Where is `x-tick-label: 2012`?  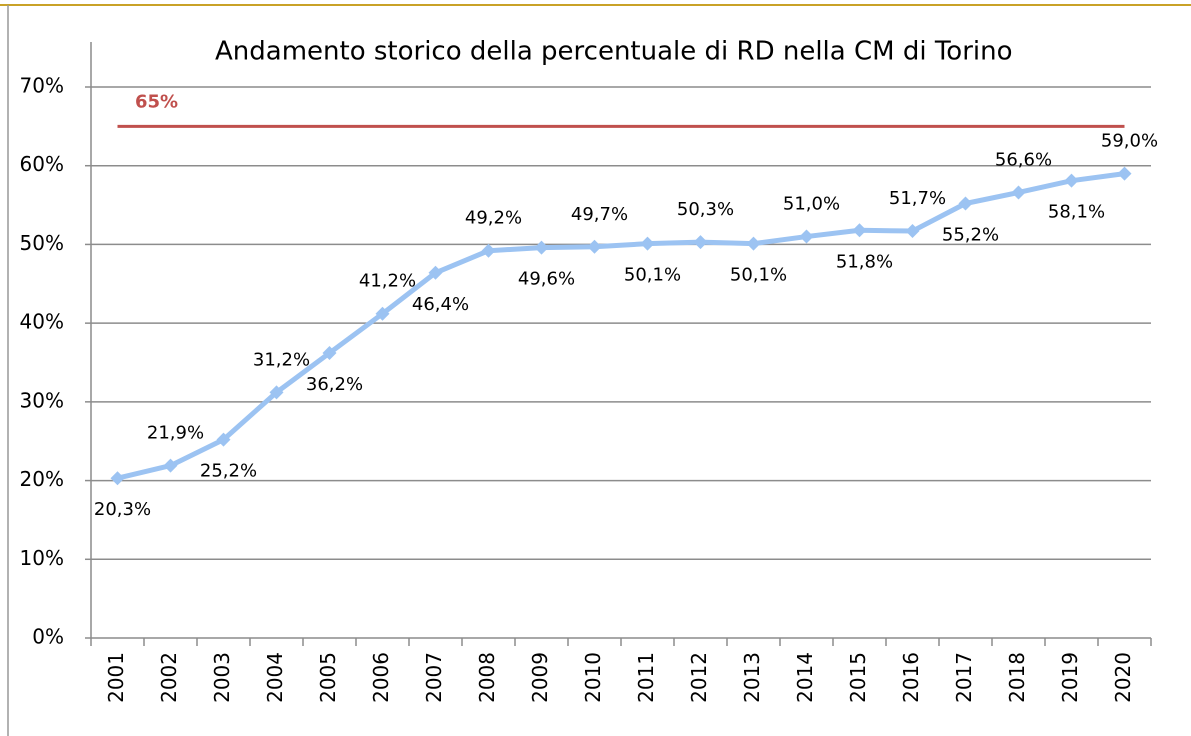
x-tick-label: 2012 is located at coordinates (699, 677).